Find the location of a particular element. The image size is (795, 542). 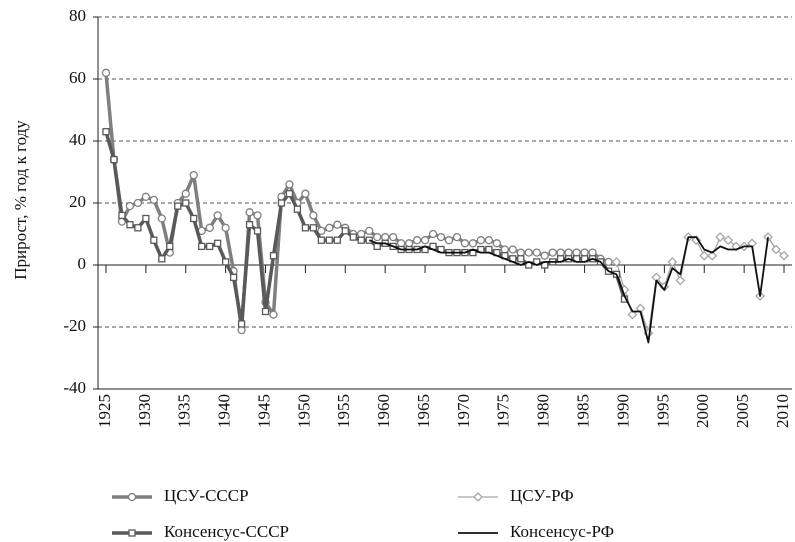

y-tick-label: 80 is located at coordinates (77, 15).